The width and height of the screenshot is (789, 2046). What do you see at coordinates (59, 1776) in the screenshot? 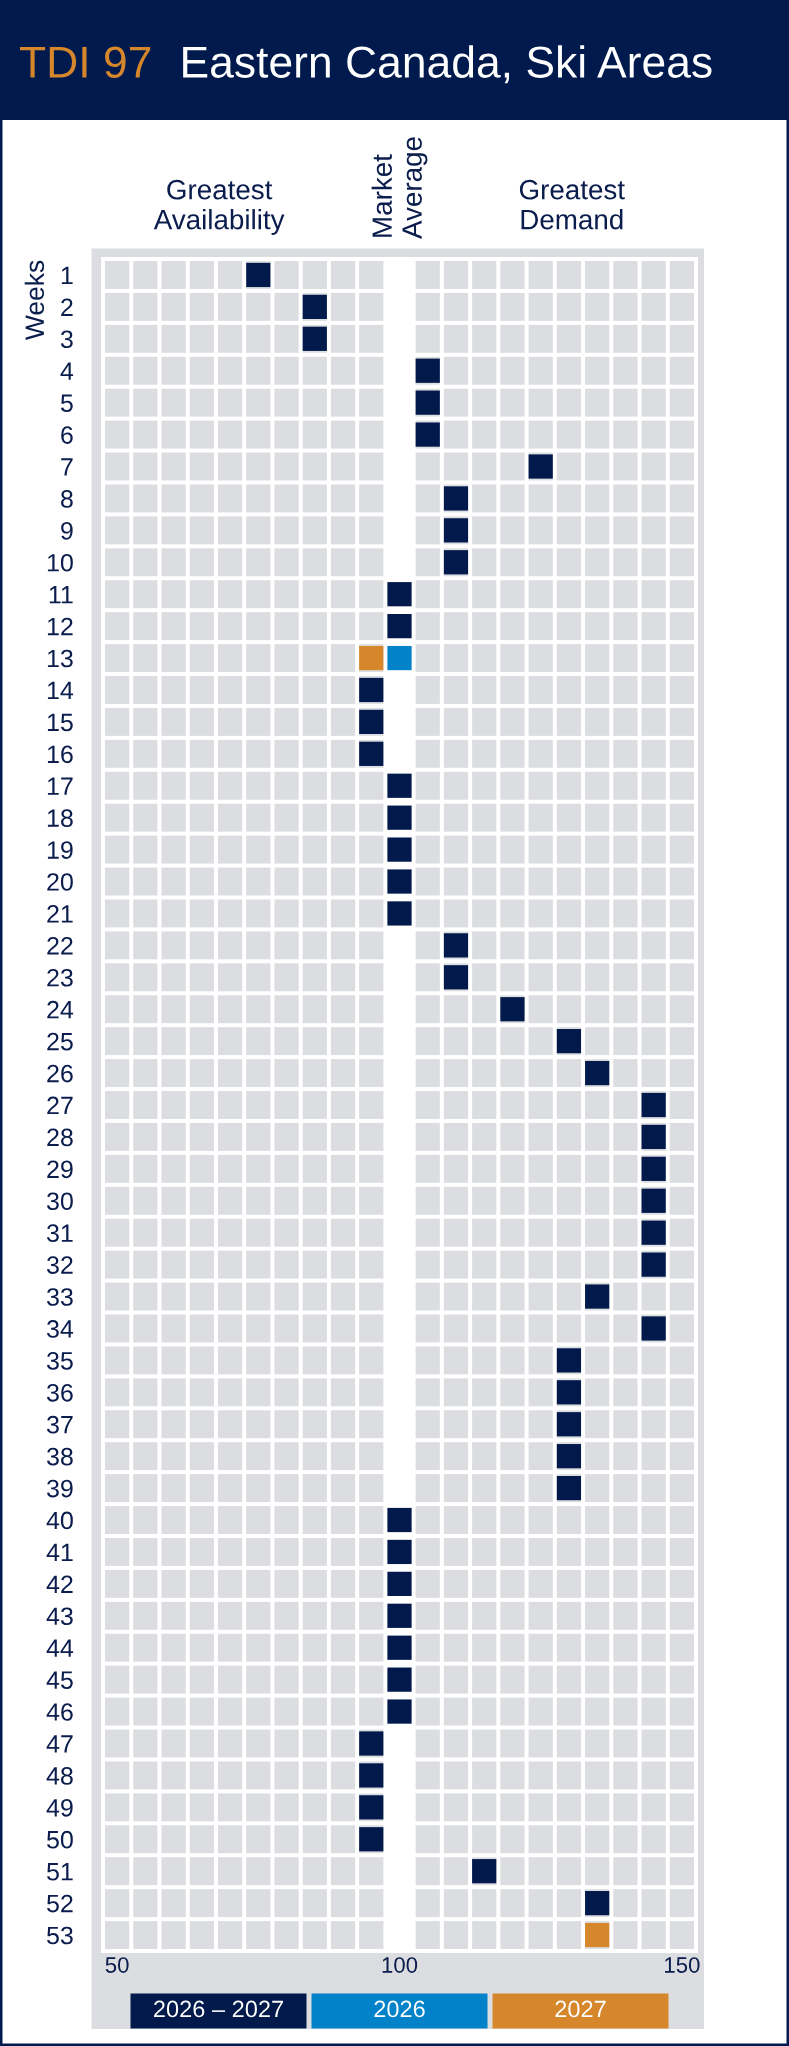
I see `y-tick-label: 48` at bounding box center [59, 1776].